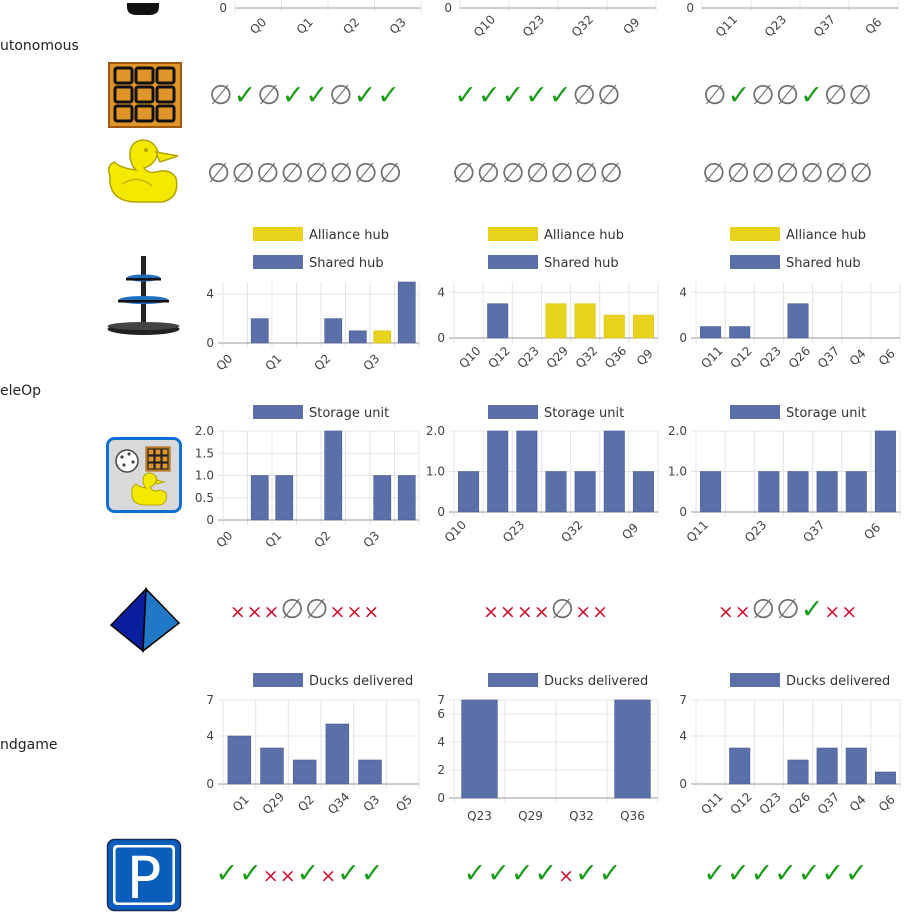  I want to click on ducks-chart-2: Ducks delivered 0 2 4 67 Q23 Q29 Q32 Q36, so click(548, 748).